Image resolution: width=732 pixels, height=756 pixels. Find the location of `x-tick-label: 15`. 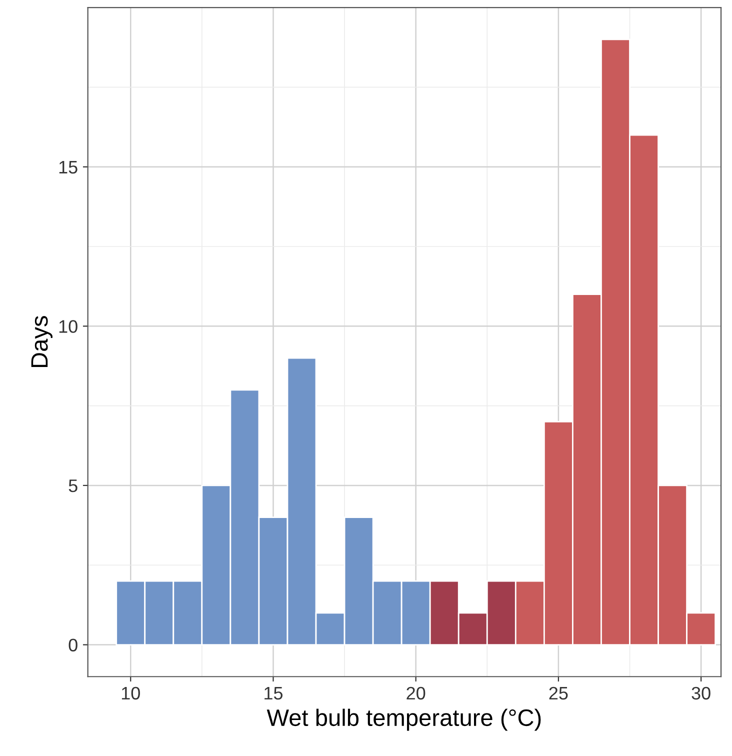

x-tick-label: 15 is located at coordinates (273, 693).